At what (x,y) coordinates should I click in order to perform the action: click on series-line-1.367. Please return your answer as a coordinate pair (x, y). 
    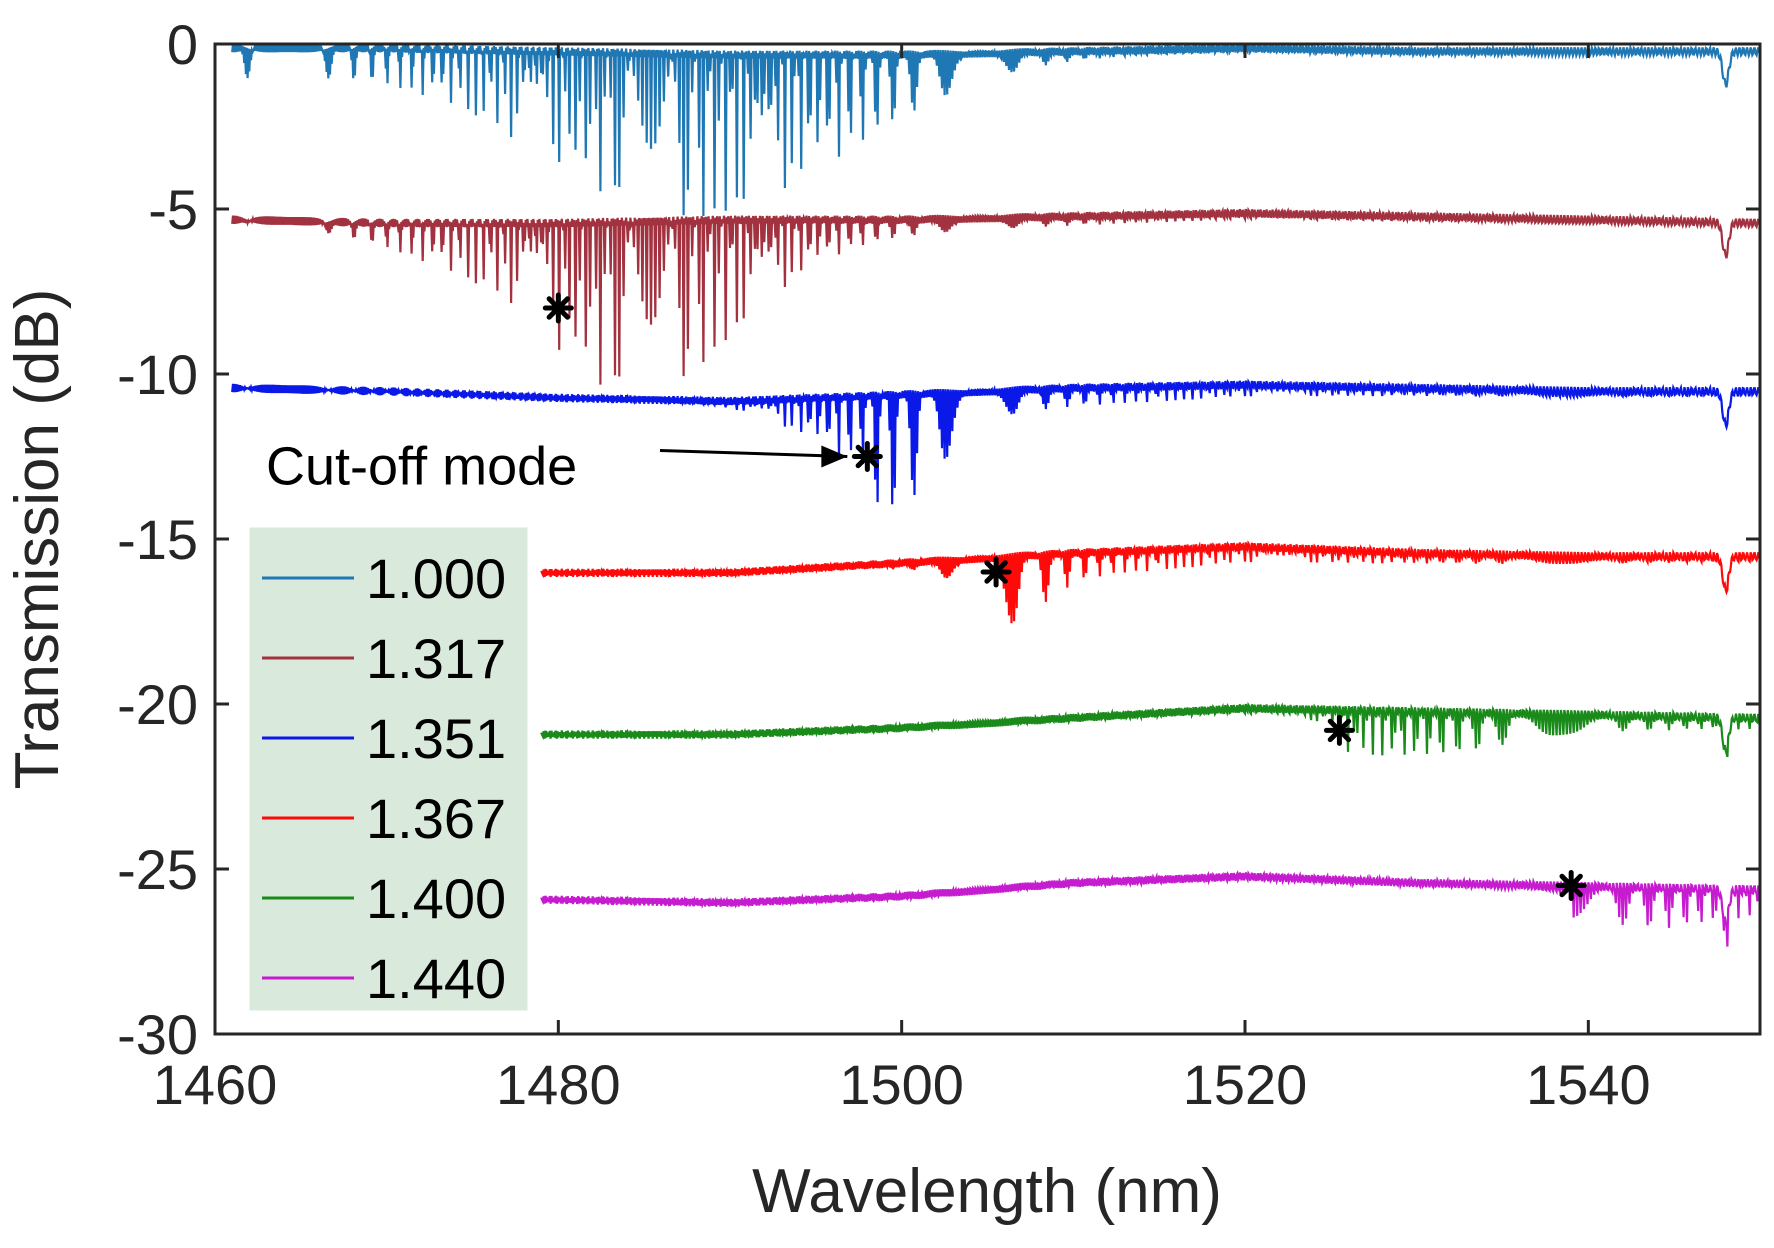
    Looking at the image, I should click on (1150, 582).